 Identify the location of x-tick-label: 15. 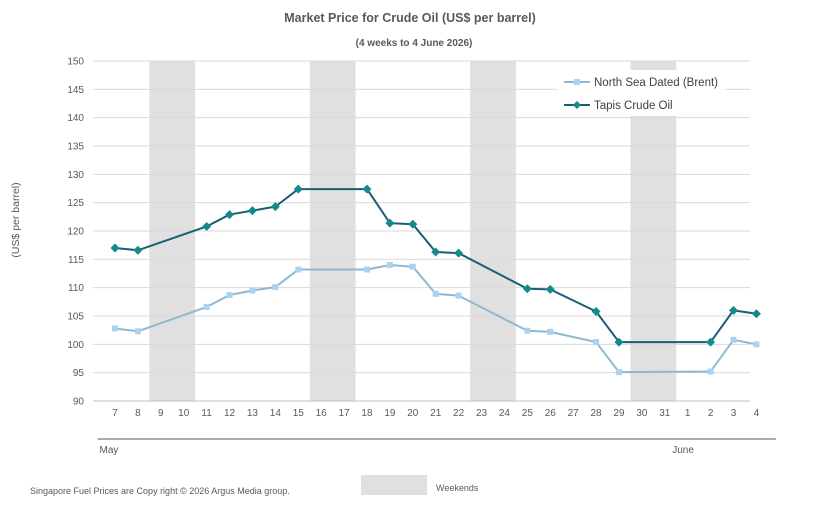
(299, 413).